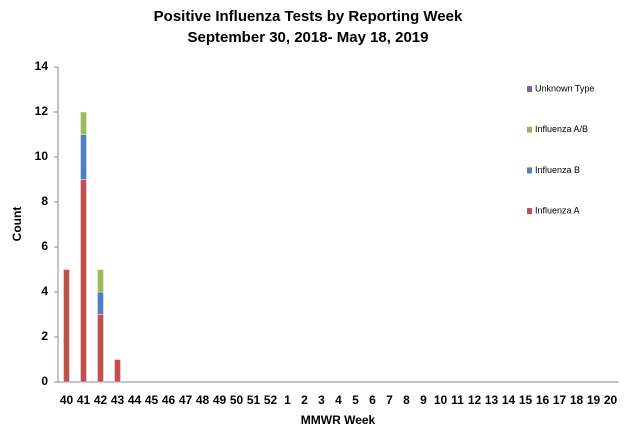 Image resolution: width=630 pixels, height=428 pixels. Describe the element at coordinates (338, 420) in the screenshot. I see `x-axis-title: MMWR Week` at that location.